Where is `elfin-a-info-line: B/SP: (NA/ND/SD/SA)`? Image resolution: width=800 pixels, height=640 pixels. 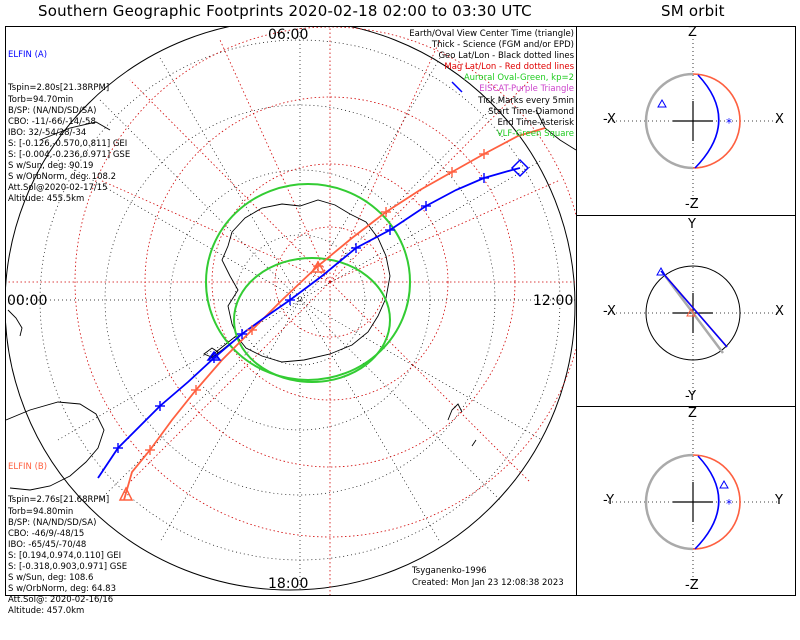 elfin-a-info-line: B/SP: (NA/ND/SD/SA) is located at coordinates (52, 110).